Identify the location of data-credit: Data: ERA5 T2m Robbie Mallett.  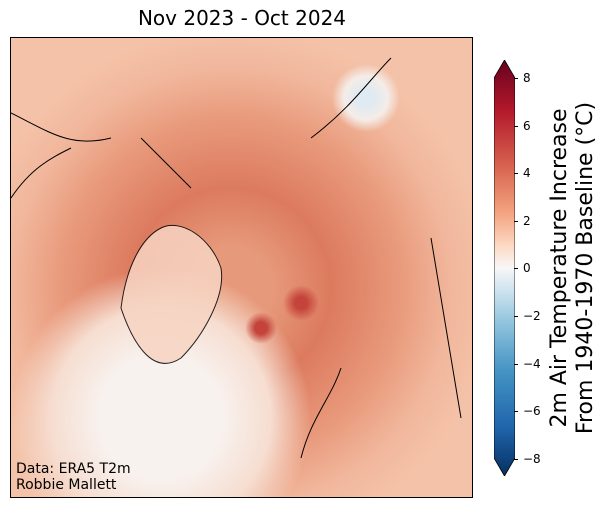
(73, 477).